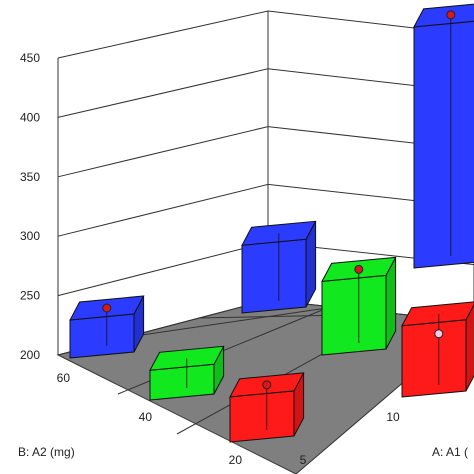 This screenshot has width=474, height=474. What do you see at coordinates (64, 378) in the screenshot?
I see `y-tick-label: 60` at bounding box center [64, 378].